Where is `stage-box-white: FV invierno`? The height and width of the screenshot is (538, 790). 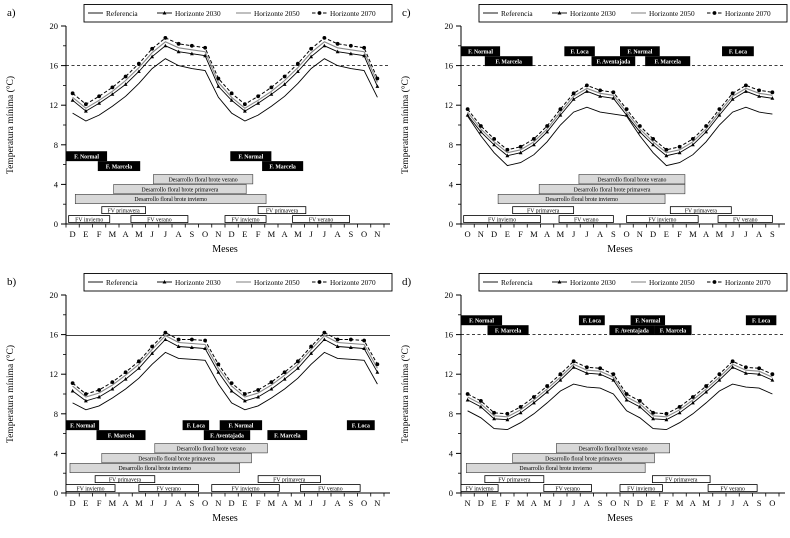 stage-box-white: FV invierno is located at coordinates (662, 219).